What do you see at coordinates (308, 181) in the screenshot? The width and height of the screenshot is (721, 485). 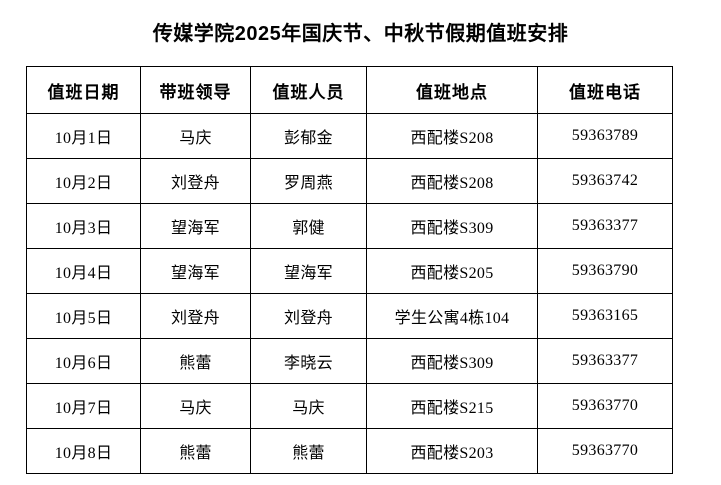 I see `cell-staff: 罗周燕` at bounding box center [308, 181].